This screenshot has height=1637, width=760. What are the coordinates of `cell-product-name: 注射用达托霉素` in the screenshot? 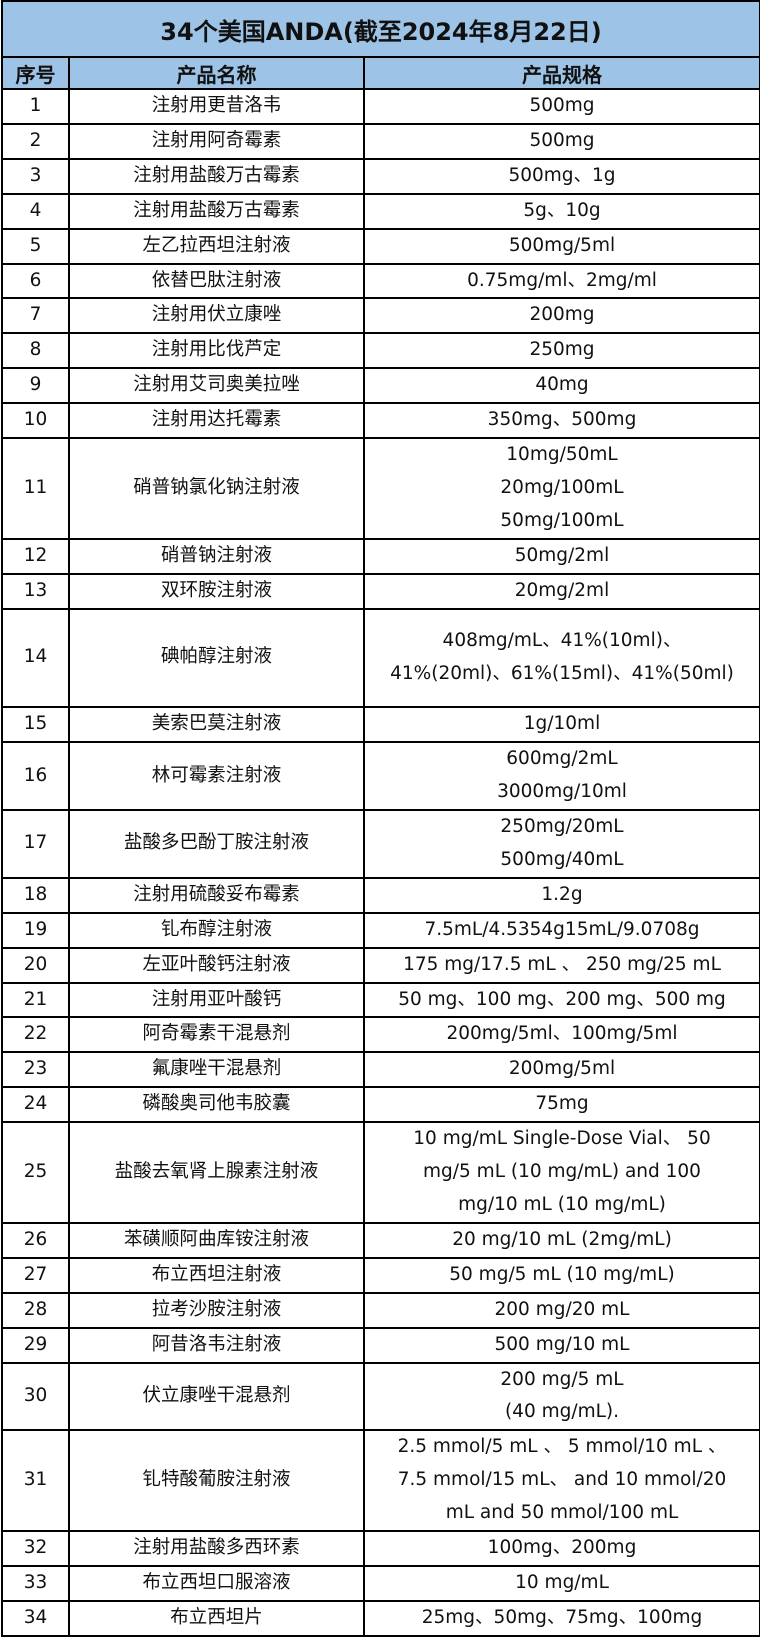 It's located at (216, 421).